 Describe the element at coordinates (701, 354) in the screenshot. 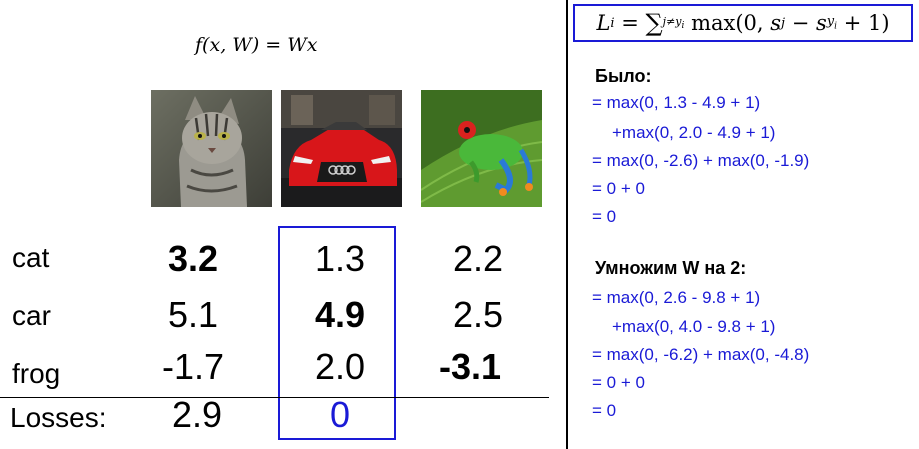

I see `after-step-3: = max(0, -6.2) + max(0, -4.8)` at that location.